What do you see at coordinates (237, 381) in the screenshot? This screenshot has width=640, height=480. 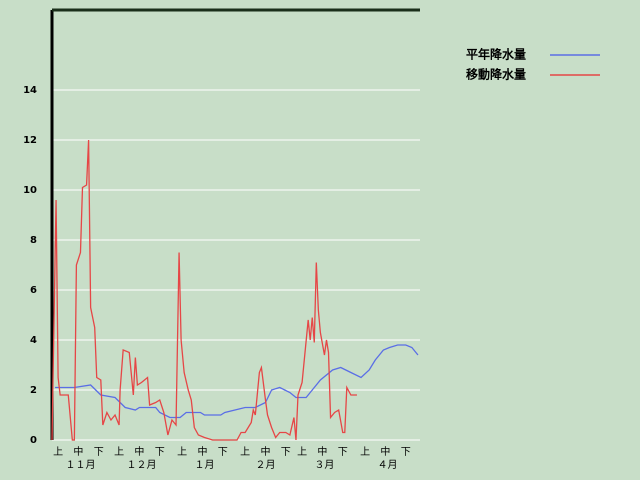 I see `series-line` at bounding box center [237, 381].